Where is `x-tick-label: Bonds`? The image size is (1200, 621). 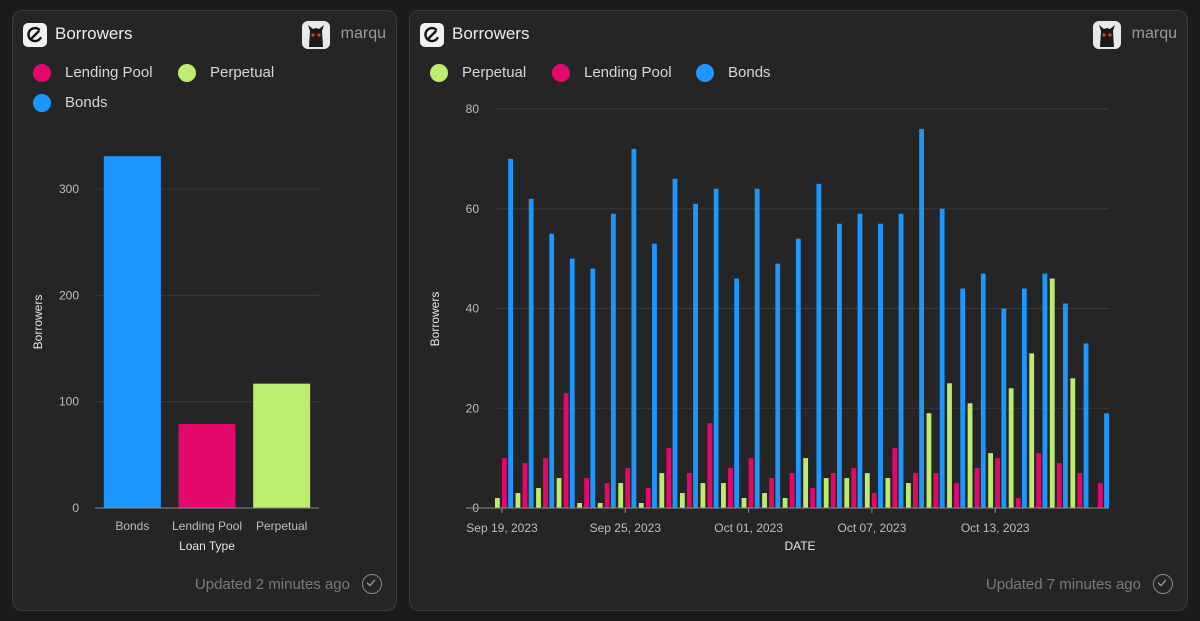 x-tick-label: Bonds is located at coordinates (132, 526).